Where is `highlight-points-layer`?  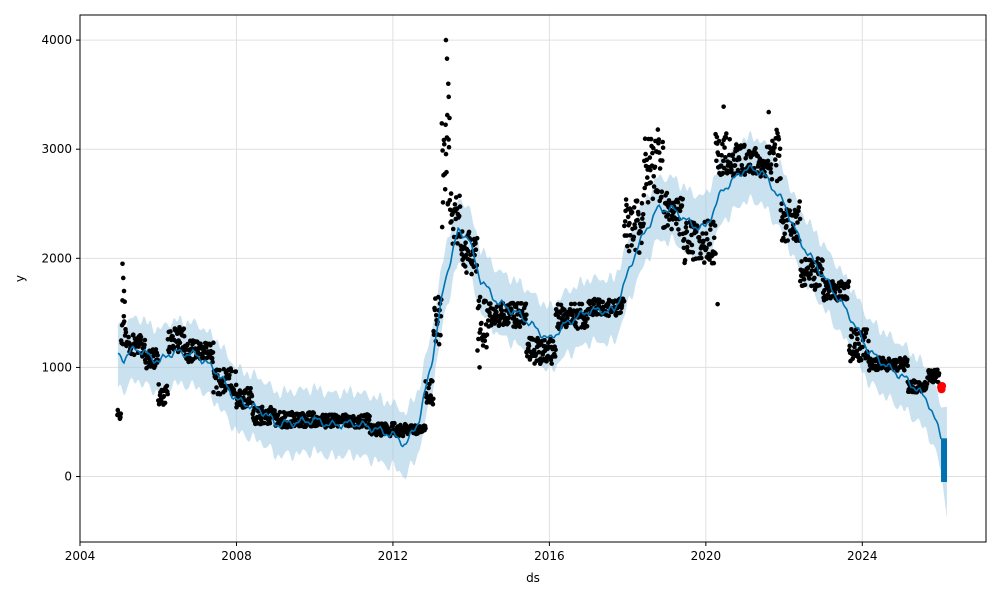 highlight-points-layer is located at coordinates (942, 387).